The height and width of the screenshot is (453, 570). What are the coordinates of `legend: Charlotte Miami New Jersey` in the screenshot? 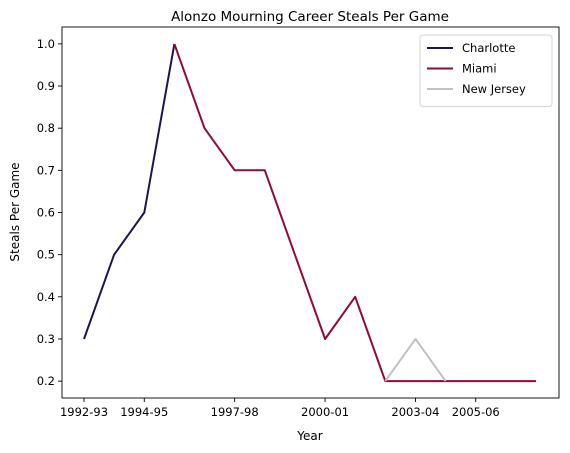 It's located at (486, 70).